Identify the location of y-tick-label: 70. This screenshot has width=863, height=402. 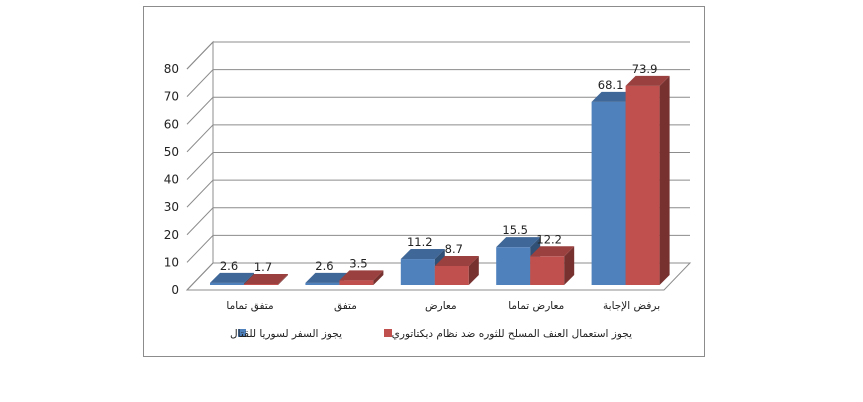
(171, 97).